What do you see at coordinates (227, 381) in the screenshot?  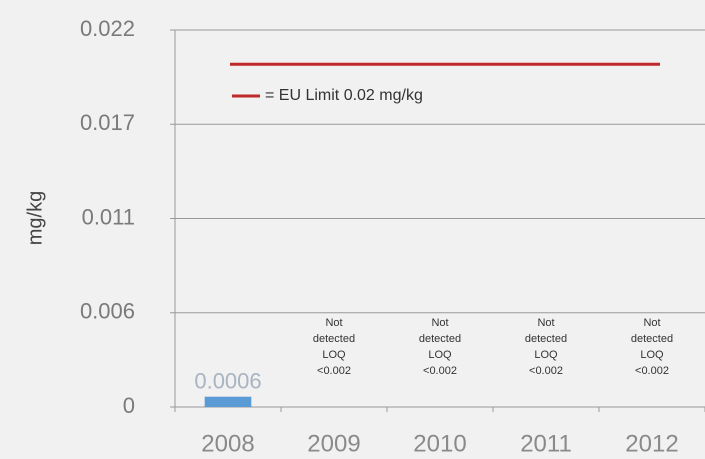 I see `data-label: 0.0006` at bounding box center [227, 381].